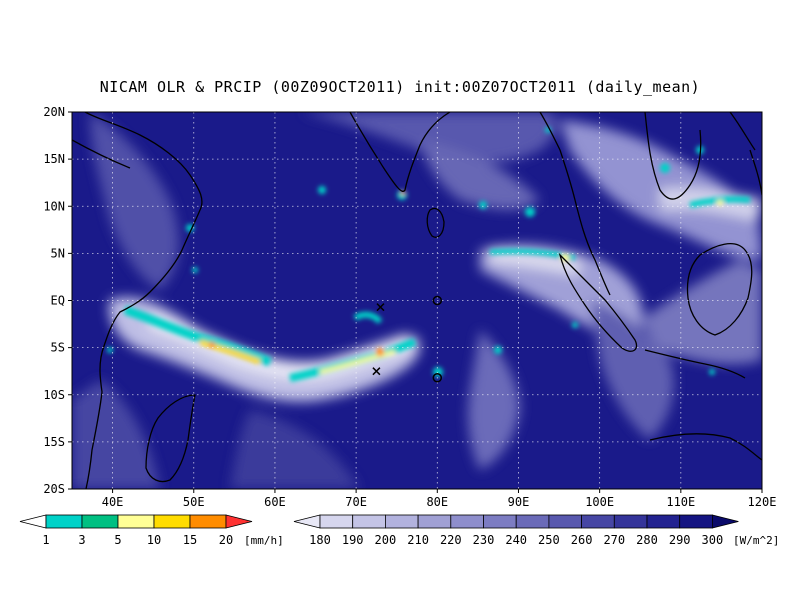 The width and height of the screenshot is (800, 600). I want to click on lat-tick-label: 20S, so click(54, 489).